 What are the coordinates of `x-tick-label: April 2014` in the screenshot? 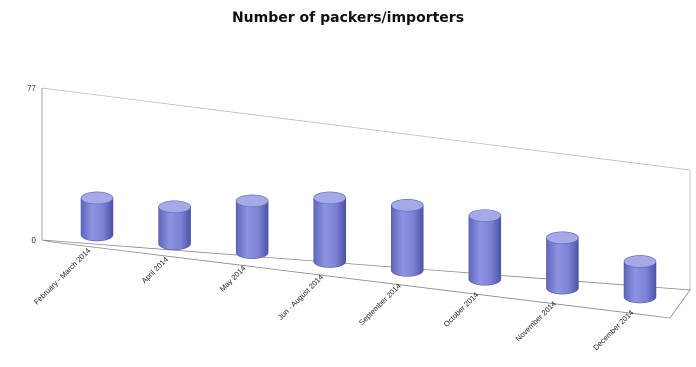 It's located at (155, 270).